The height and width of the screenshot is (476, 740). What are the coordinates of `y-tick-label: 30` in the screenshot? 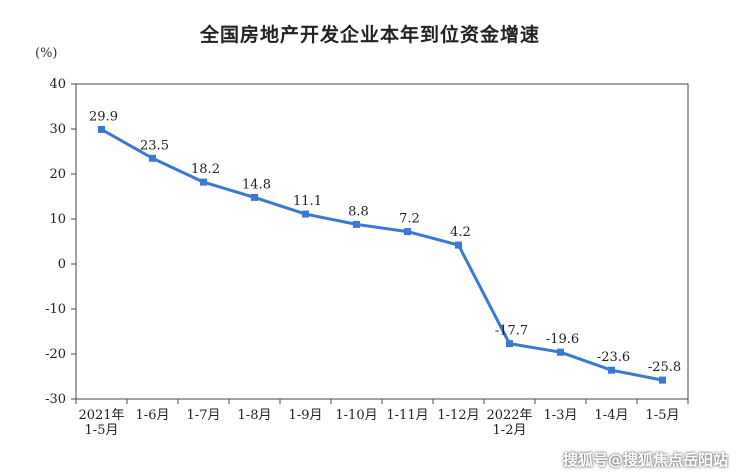 It's located at (57, 129).